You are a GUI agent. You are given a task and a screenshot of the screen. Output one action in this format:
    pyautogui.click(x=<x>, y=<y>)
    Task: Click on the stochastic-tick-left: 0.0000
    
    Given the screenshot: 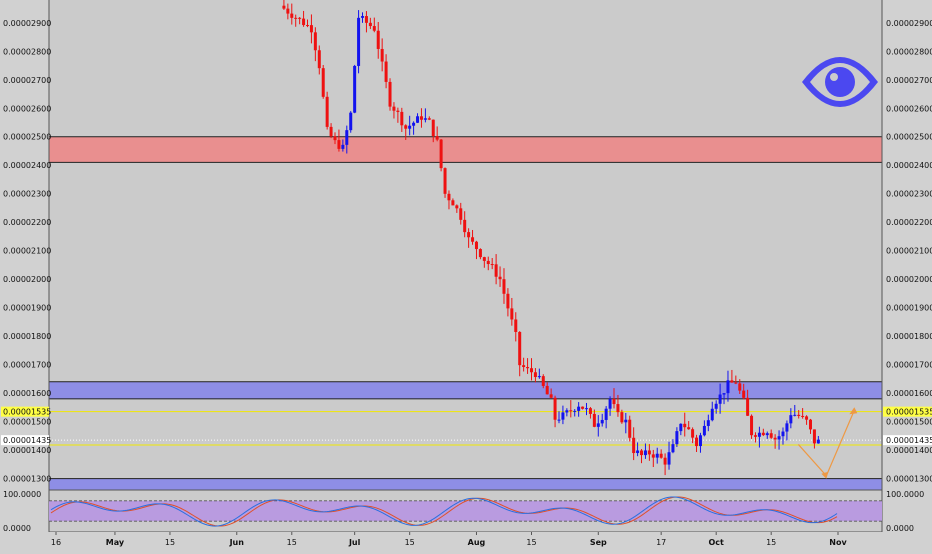 What is the action you would take?
    pyautogui.click(x=17, y=528)
    